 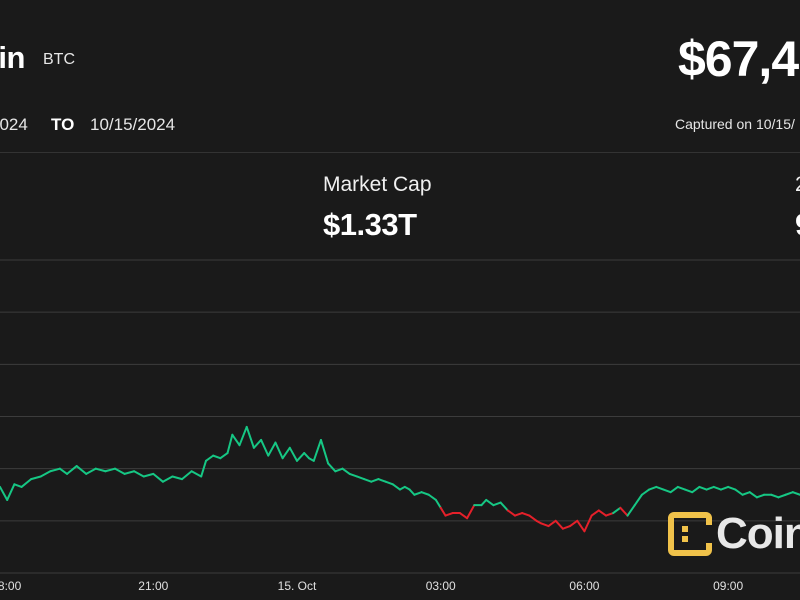 I want to click on second-stat-value: 9, so click(x=797, y=225).